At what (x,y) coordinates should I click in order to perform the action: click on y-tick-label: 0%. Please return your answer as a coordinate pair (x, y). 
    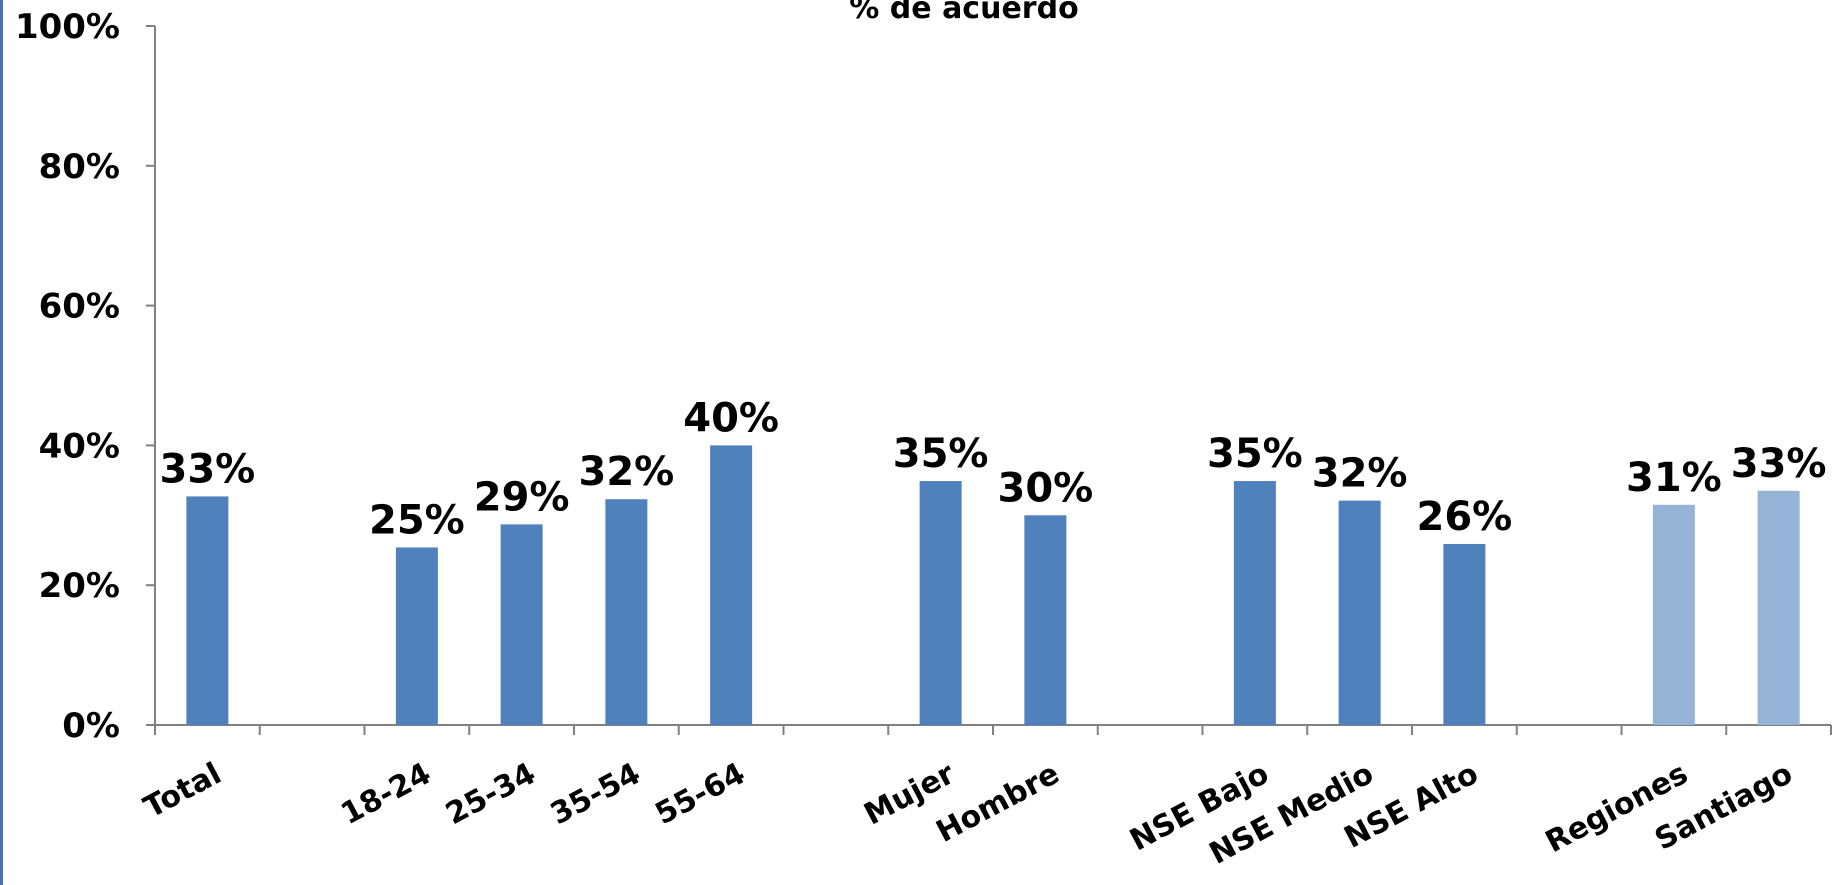
    Looking at the image, I should click on (91, 726).